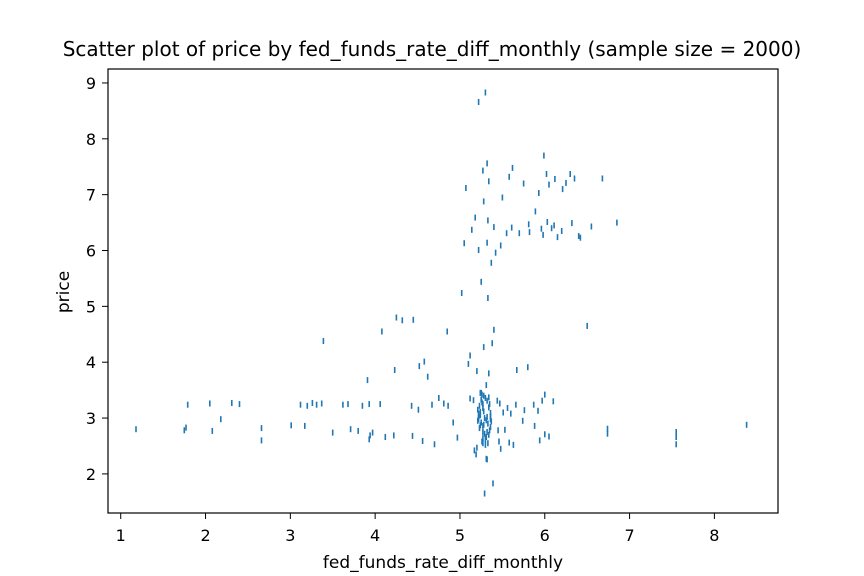  I want to click on y-tick-label: 2, so click(91, 474).